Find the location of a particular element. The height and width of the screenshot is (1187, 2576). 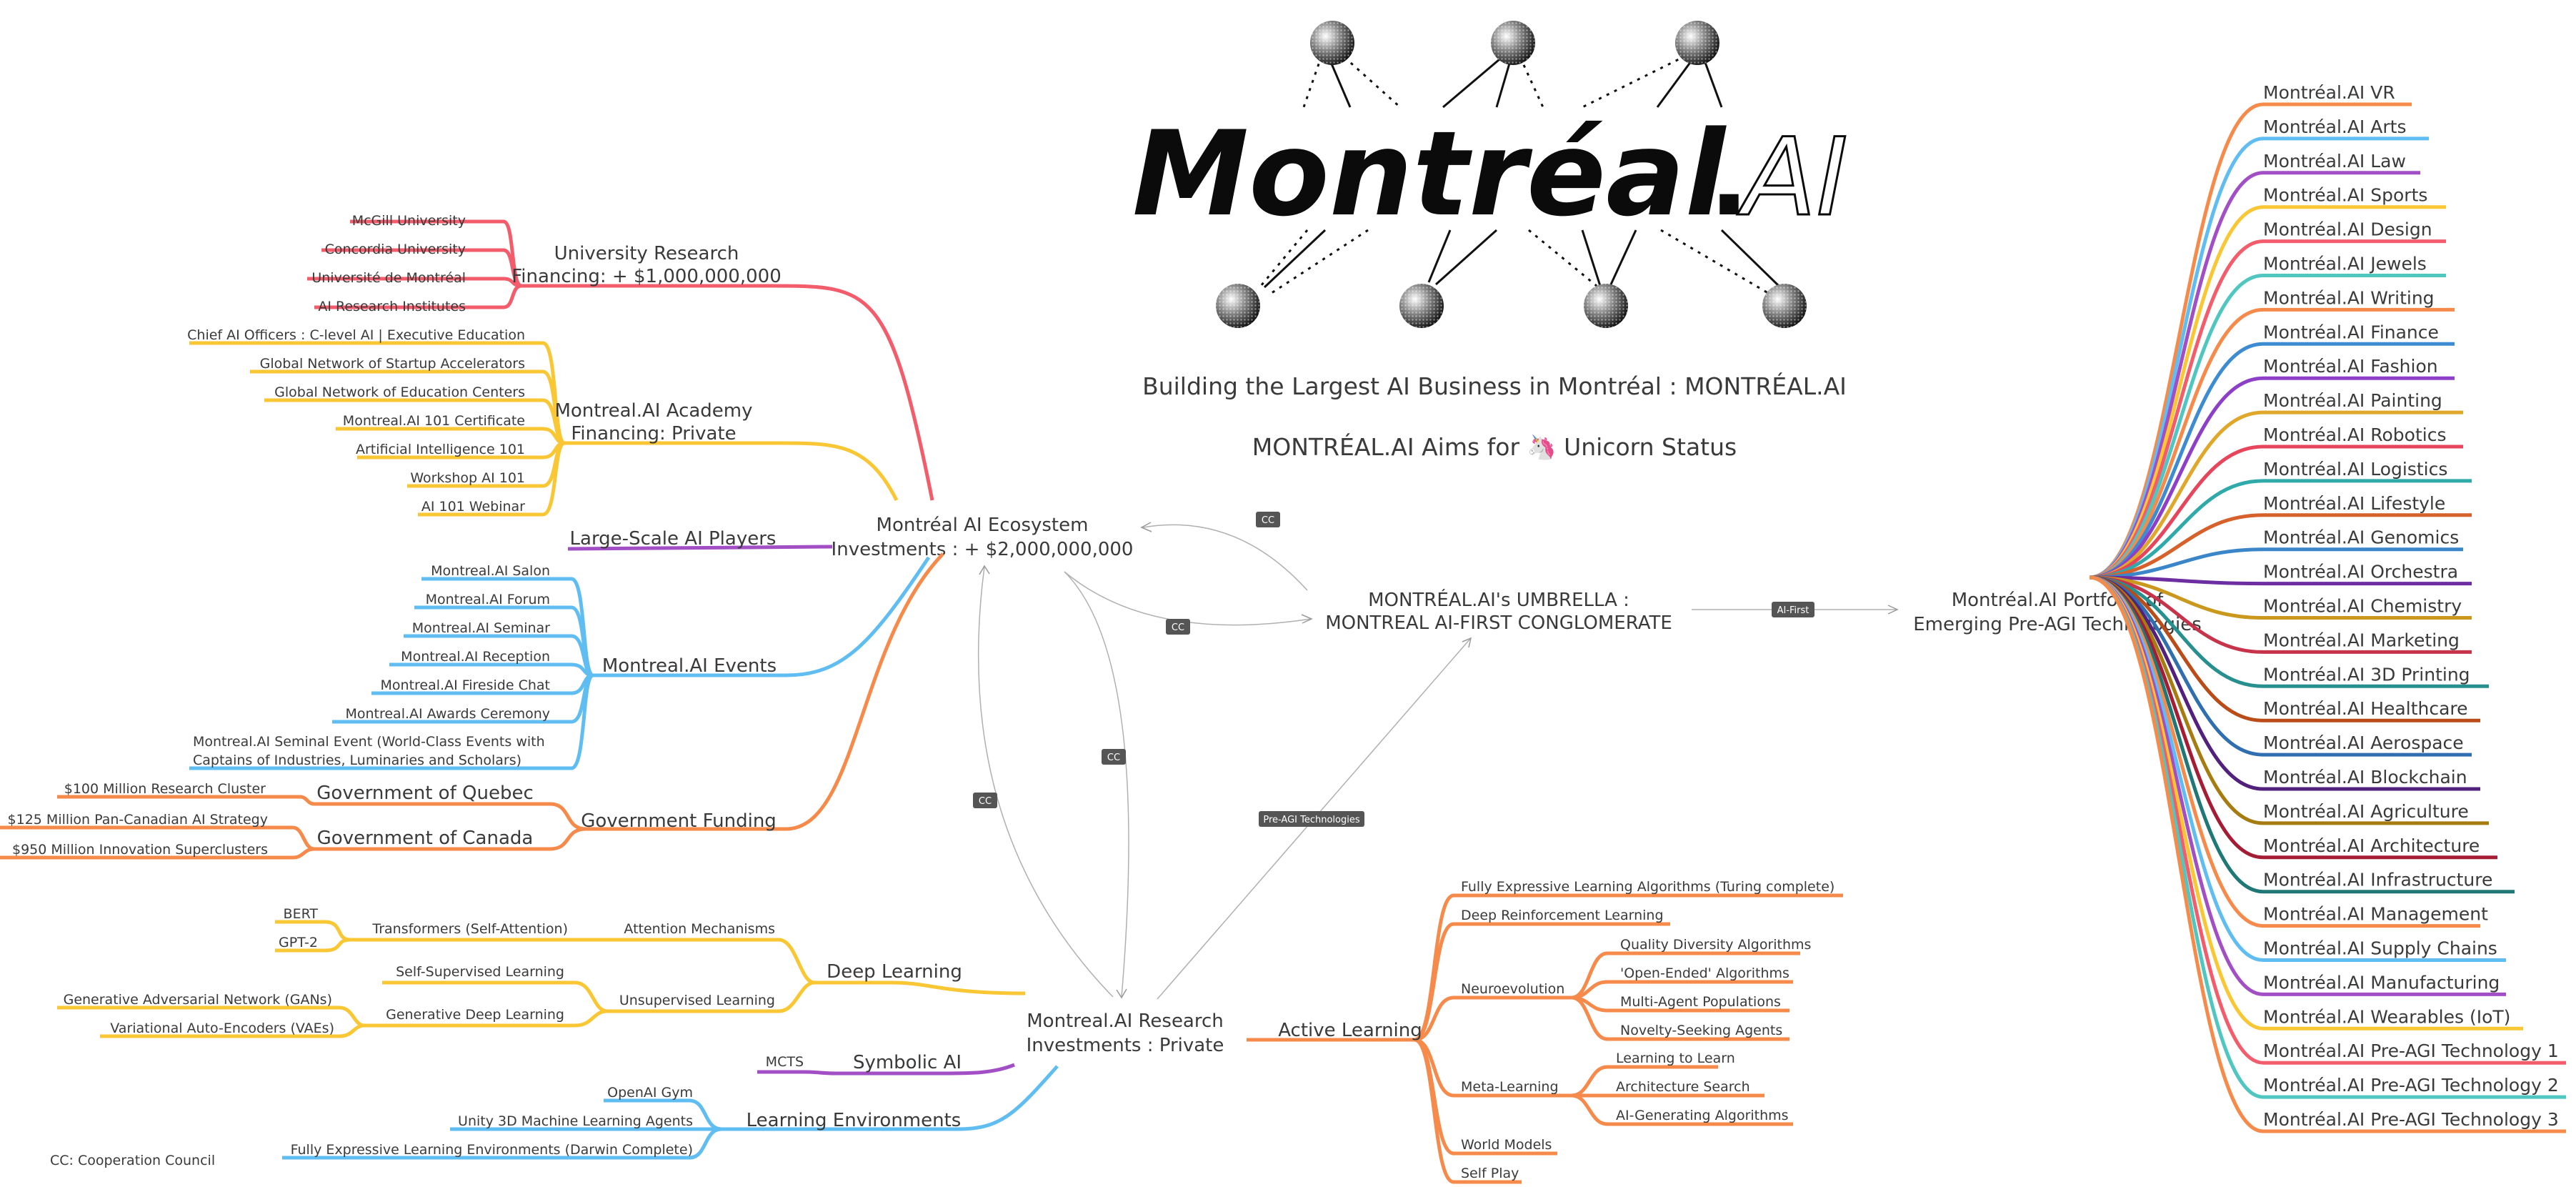

portfolio-item: Montréal.AI Pre-AGI Technology 3 is located at coordinates (2411, 1119).